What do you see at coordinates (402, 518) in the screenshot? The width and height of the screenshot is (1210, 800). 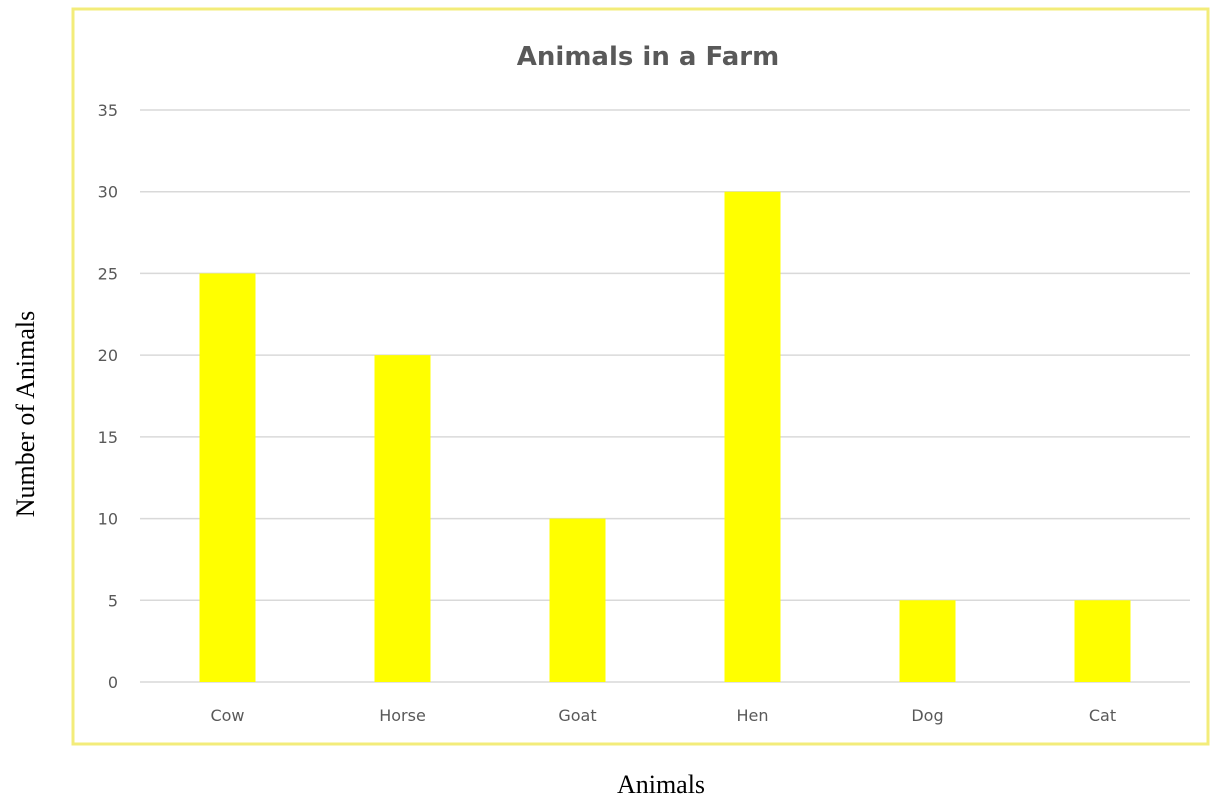 I see `bar-horse` at bounding box center [402, 518].